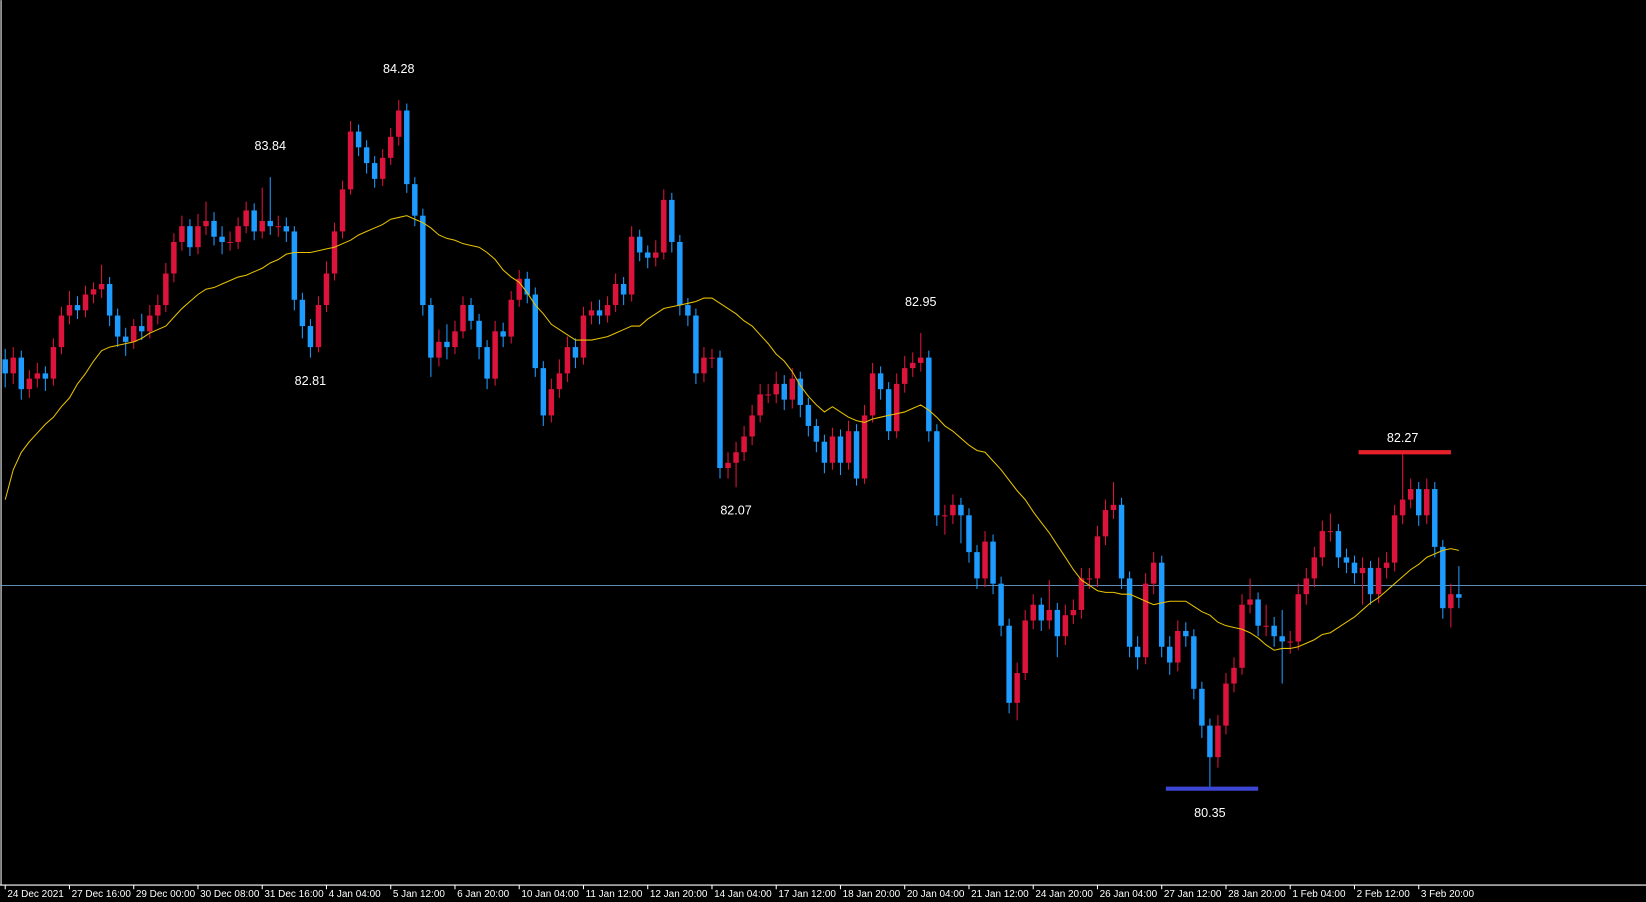 This screenshot has width=1646, height=902. What do you see at coordinates (920, 302) in the screenshot?
I see `price-annotation: 82.95` at bounding box center [920, 302].